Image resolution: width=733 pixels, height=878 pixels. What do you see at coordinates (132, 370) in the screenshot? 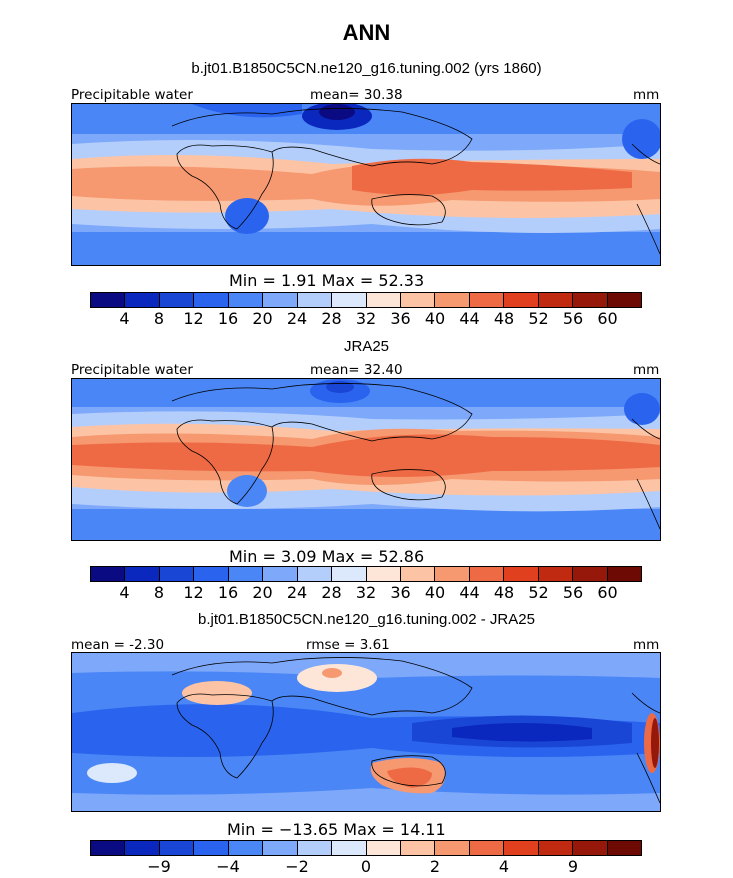
I see `panel-2-variable-label: Precipitable water` at bounding box center [132, 370].